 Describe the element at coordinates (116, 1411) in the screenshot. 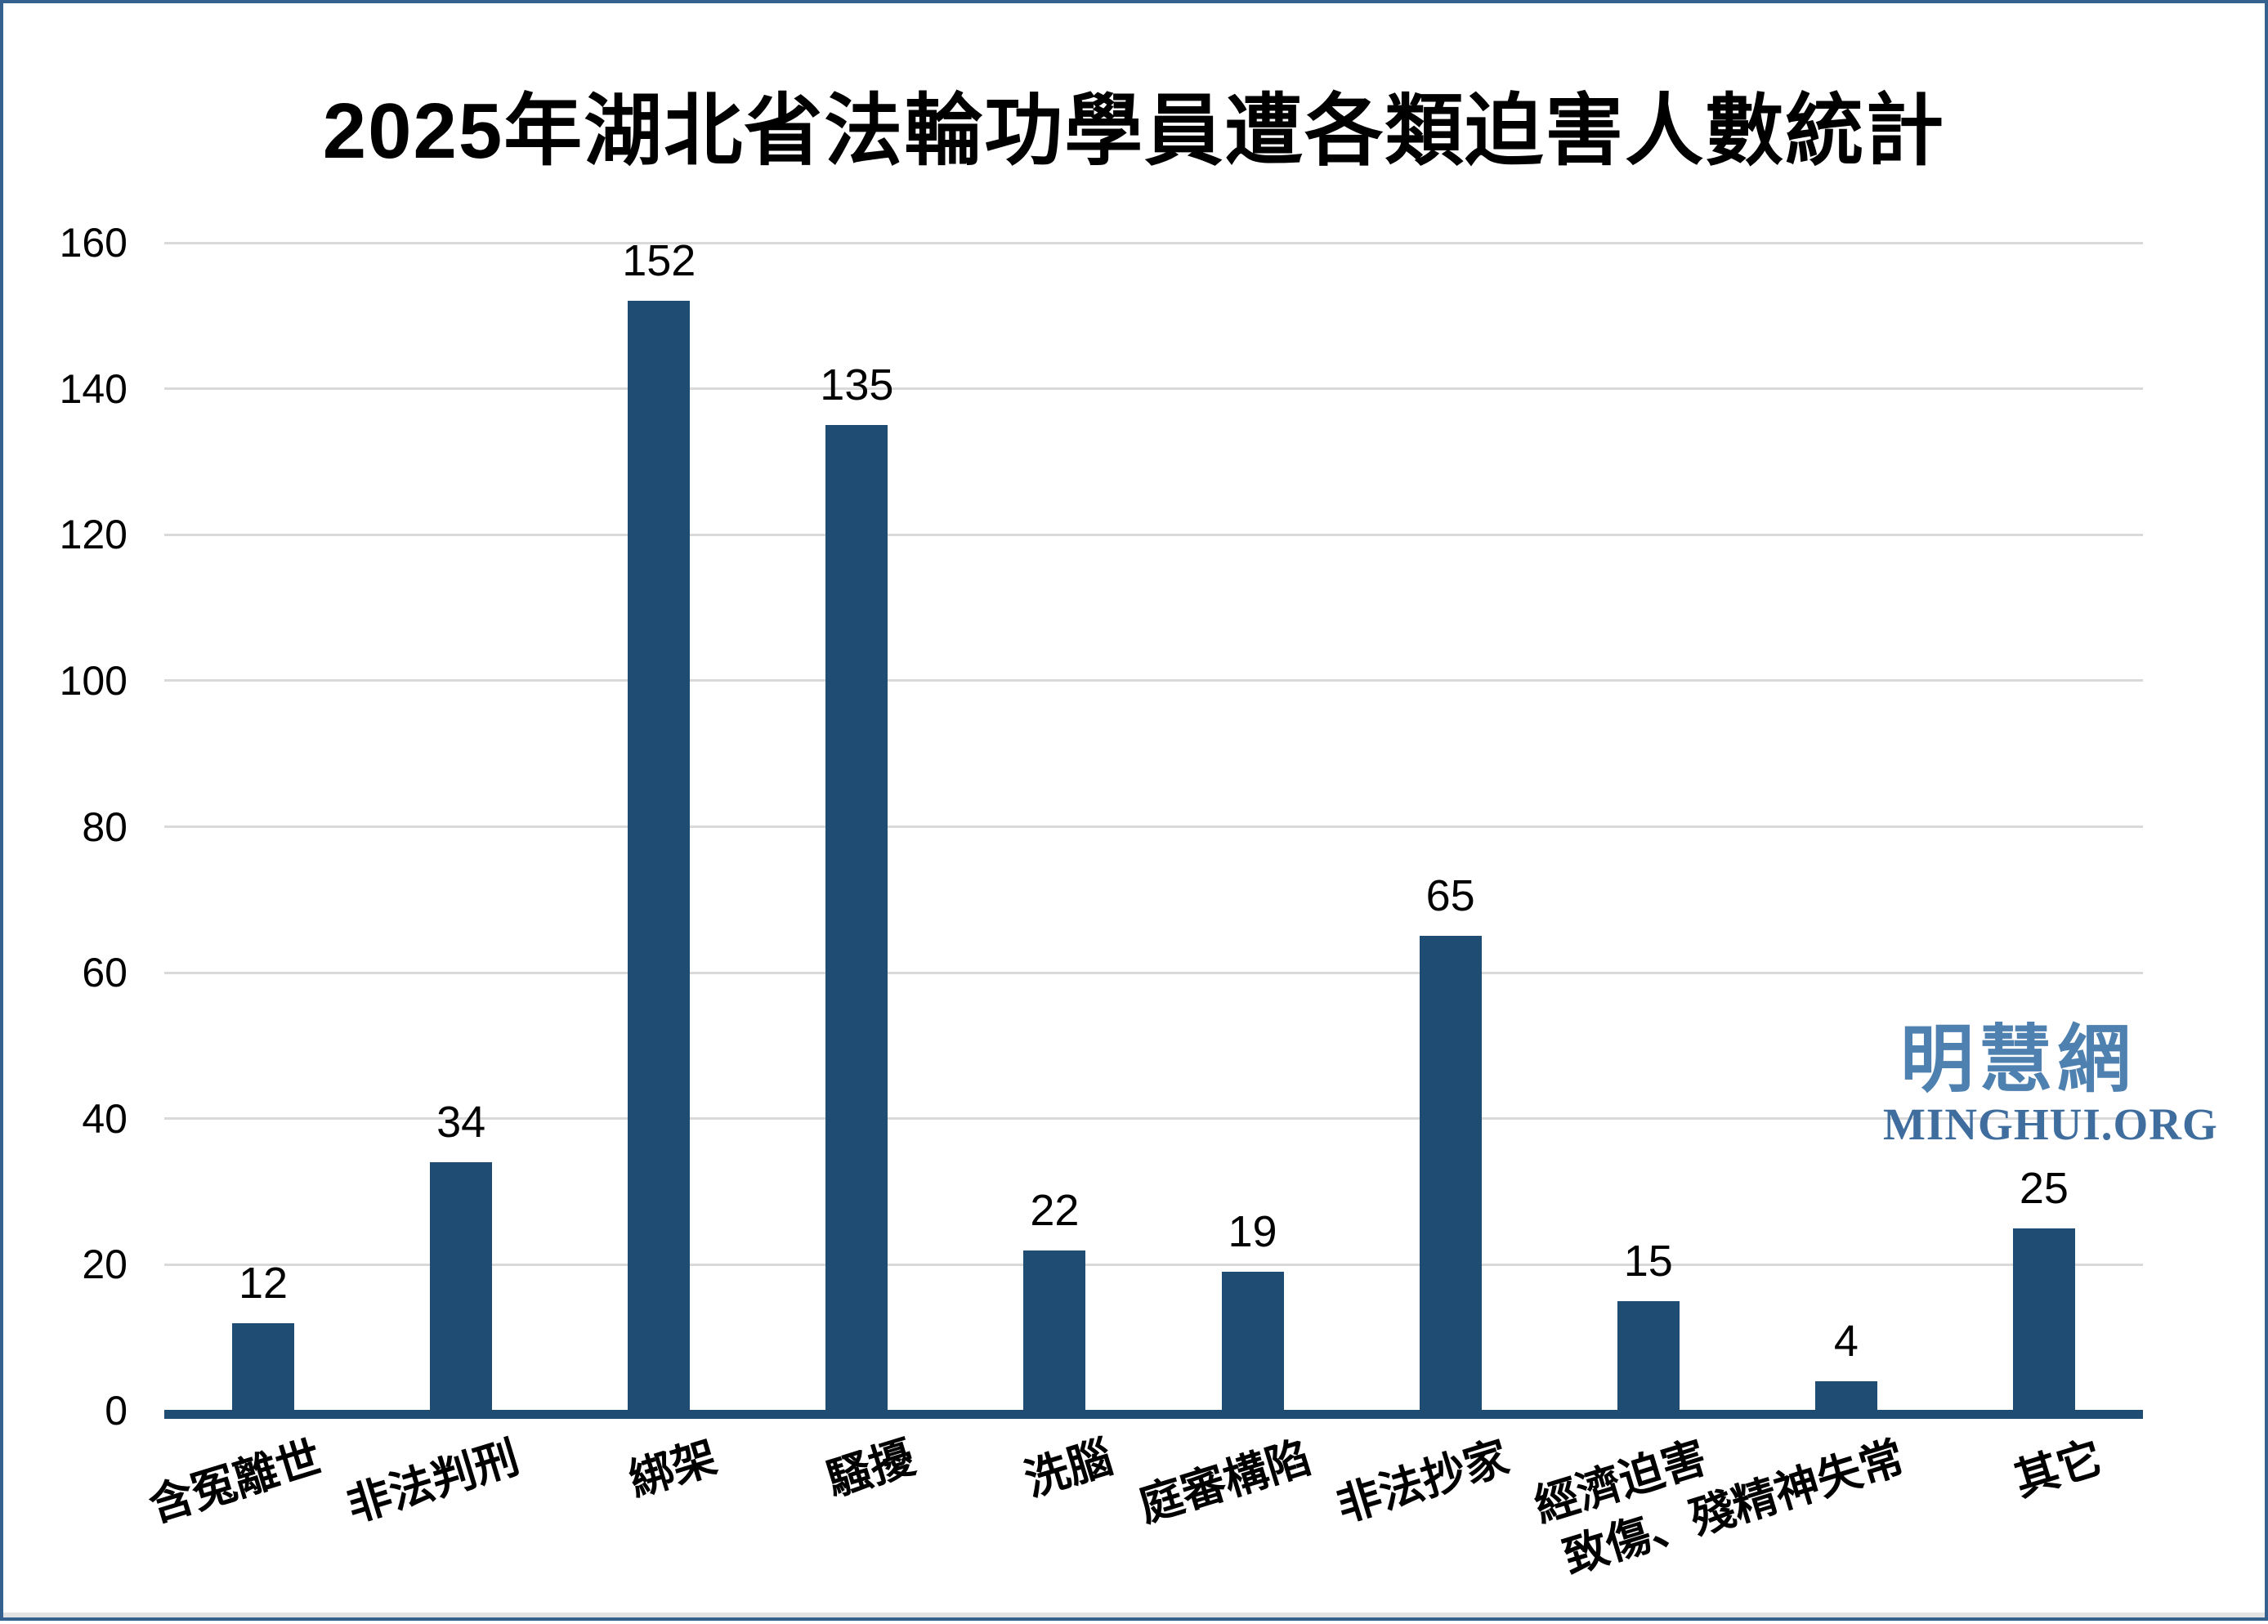

I see `y-tick-label-0: 0` at that location.